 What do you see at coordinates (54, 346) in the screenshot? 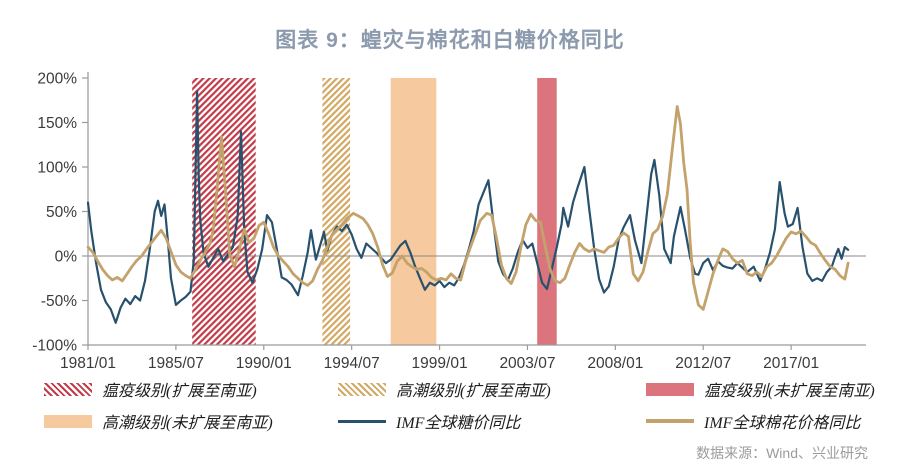
I see `y-tick-label: -100%` at bounding box center [54, 346].